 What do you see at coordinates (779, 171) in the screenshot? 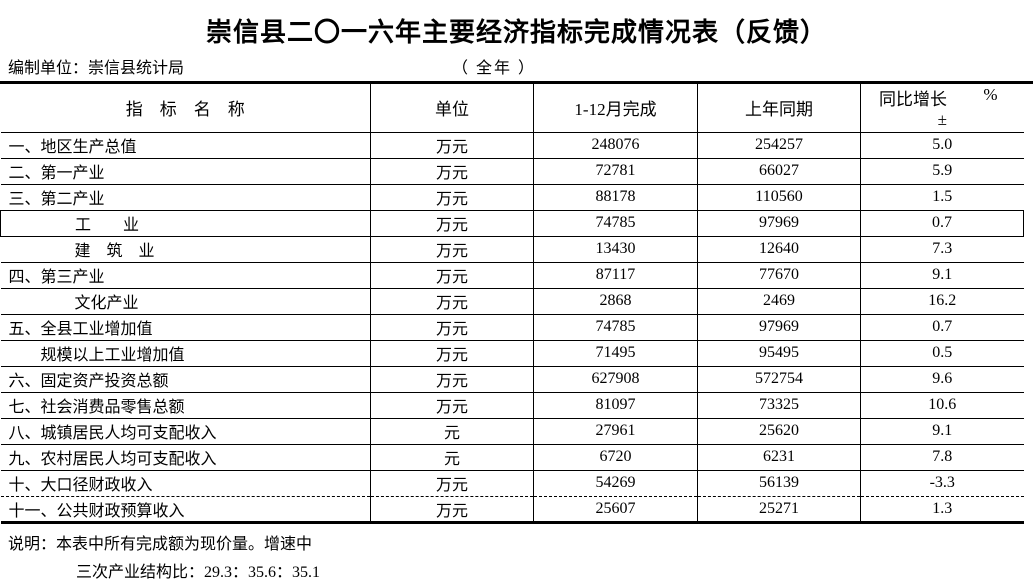
I see `last-year-value-cell: 66027` at bounding box center [779, 171].